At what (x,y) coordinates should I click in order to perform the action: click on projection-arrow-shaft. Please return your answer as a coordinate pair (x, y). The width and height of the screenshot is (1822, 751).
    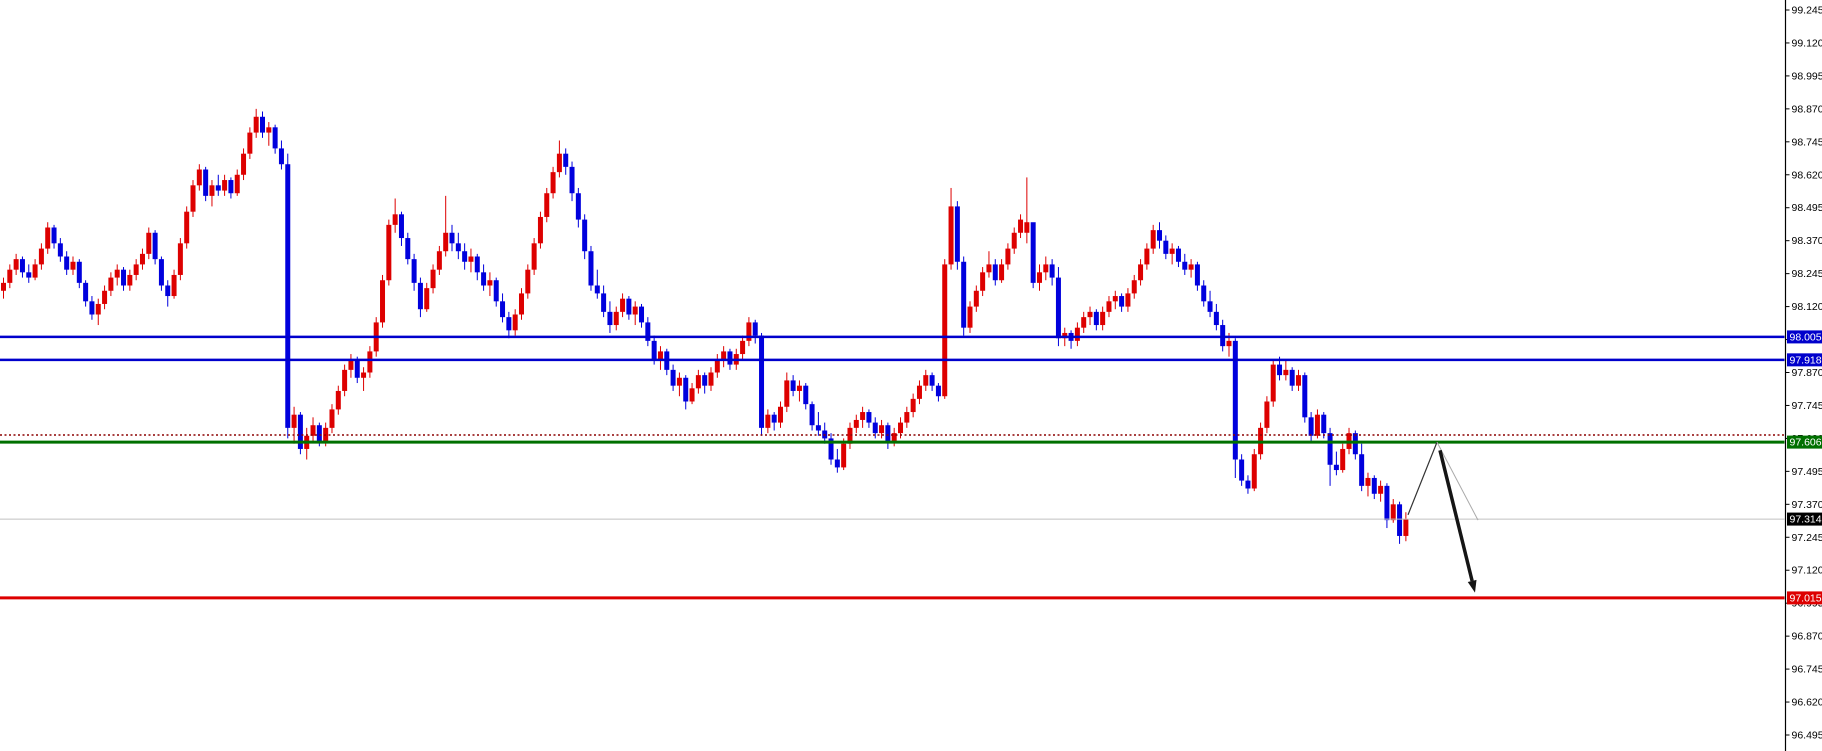
    Looking at the image, I should click on (1456, 515).